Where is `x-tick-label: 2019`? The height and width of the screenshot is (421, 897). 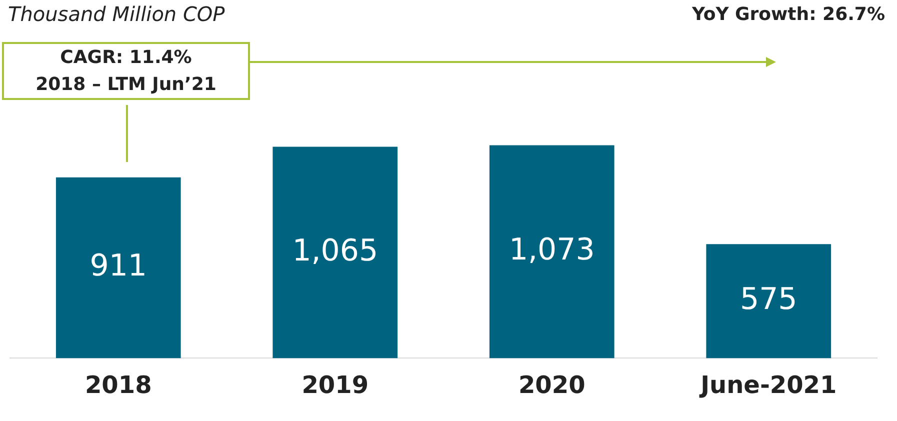
x-tick-label: 2019 is located at coordinates (335, 384).